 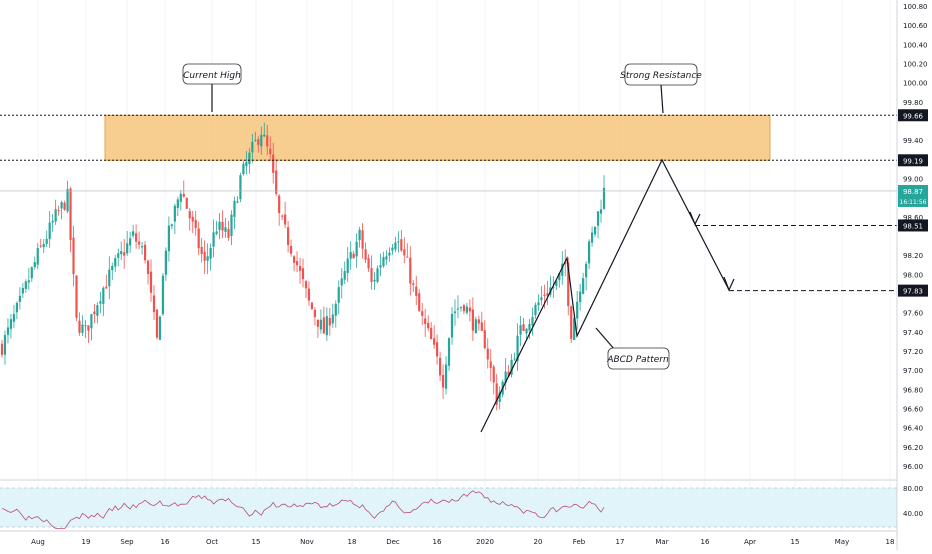 I want to click on price-tick: 96.60, so click(x=913, y=410).